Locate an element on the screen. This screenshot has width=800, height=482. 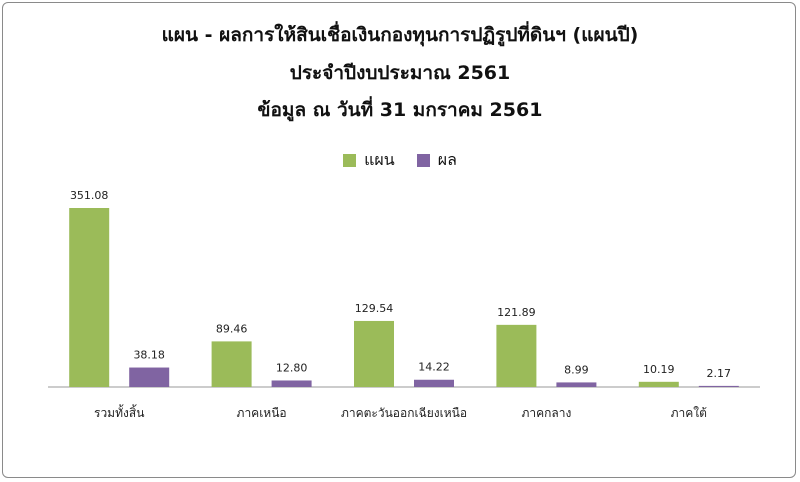
category-label-1: ภาคเหนือ is located at coordinates (262, 413).